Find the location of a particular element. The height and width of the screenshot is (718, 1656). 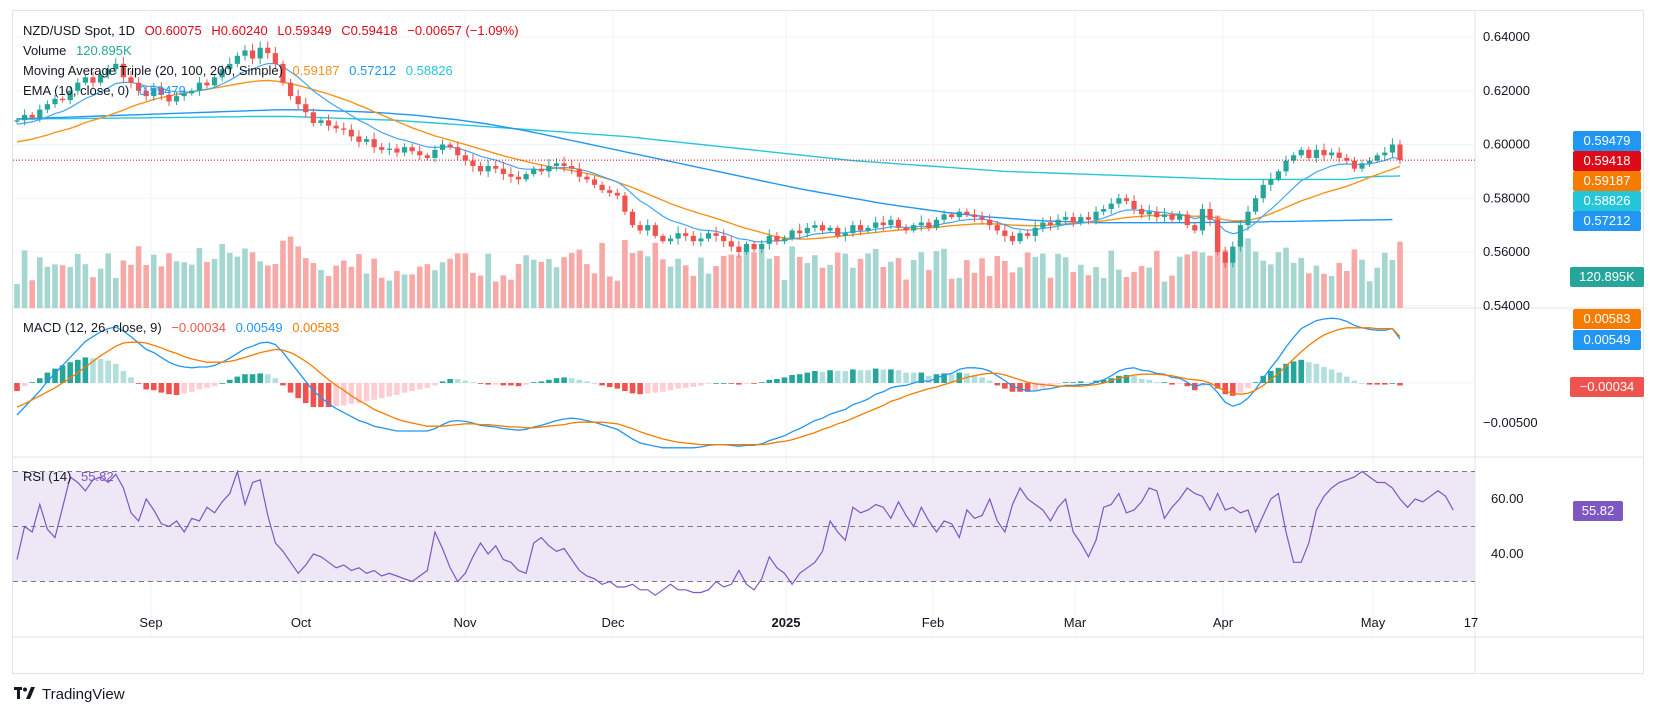

macd-value: 0.00549 is located at coordinates (259, 327).